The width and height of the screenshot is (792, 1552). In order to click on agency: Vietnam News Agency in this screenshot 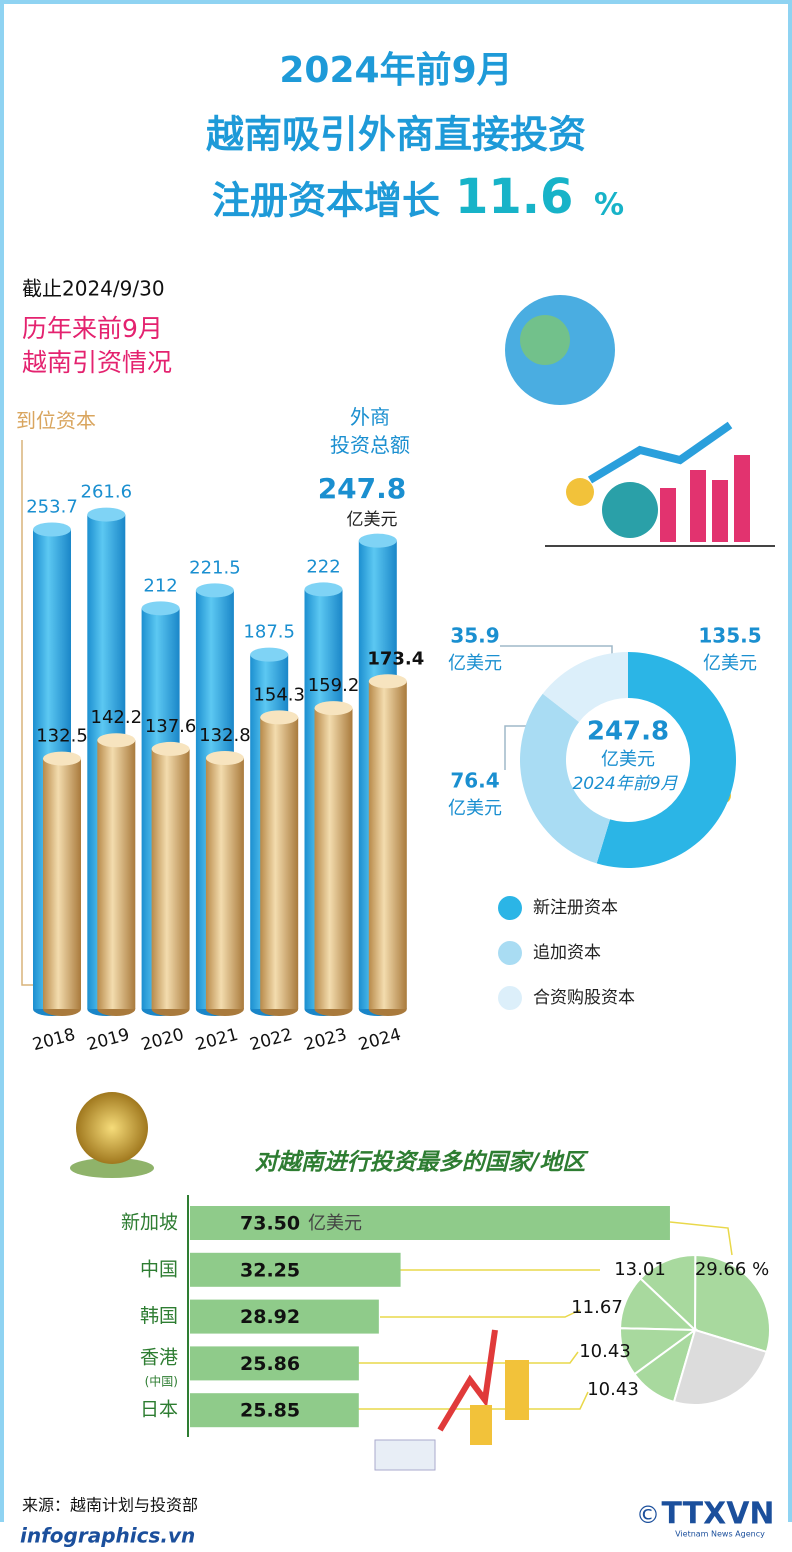, I will do `click(720, 1534)`.